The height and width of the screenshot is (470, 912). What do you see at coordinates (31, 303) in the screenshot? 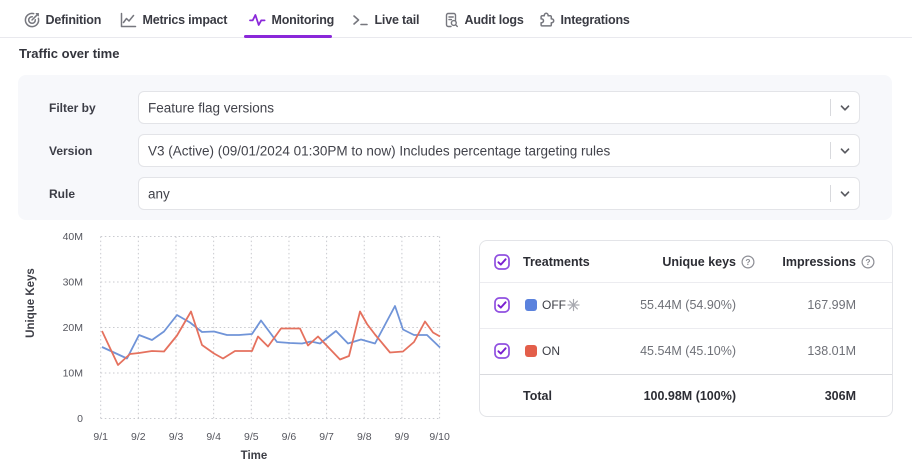
I see `svg-text: Unique Keys` at bounding box center [31, 303].